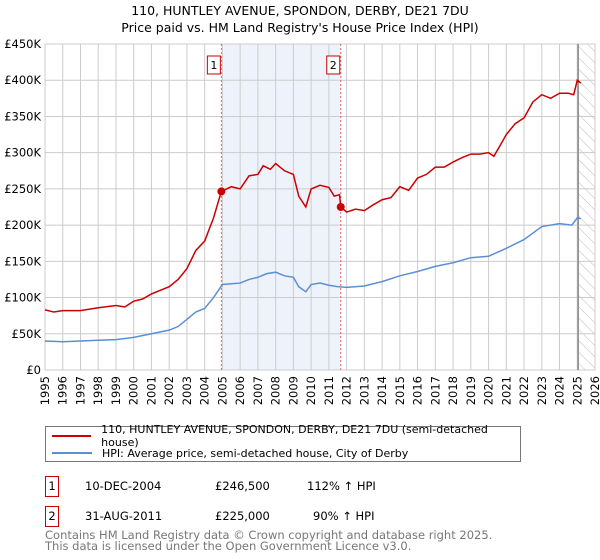  Describe the element at coordinates (577, 390) in the screenshot. I see `x-tick-label: 2025` at that location.